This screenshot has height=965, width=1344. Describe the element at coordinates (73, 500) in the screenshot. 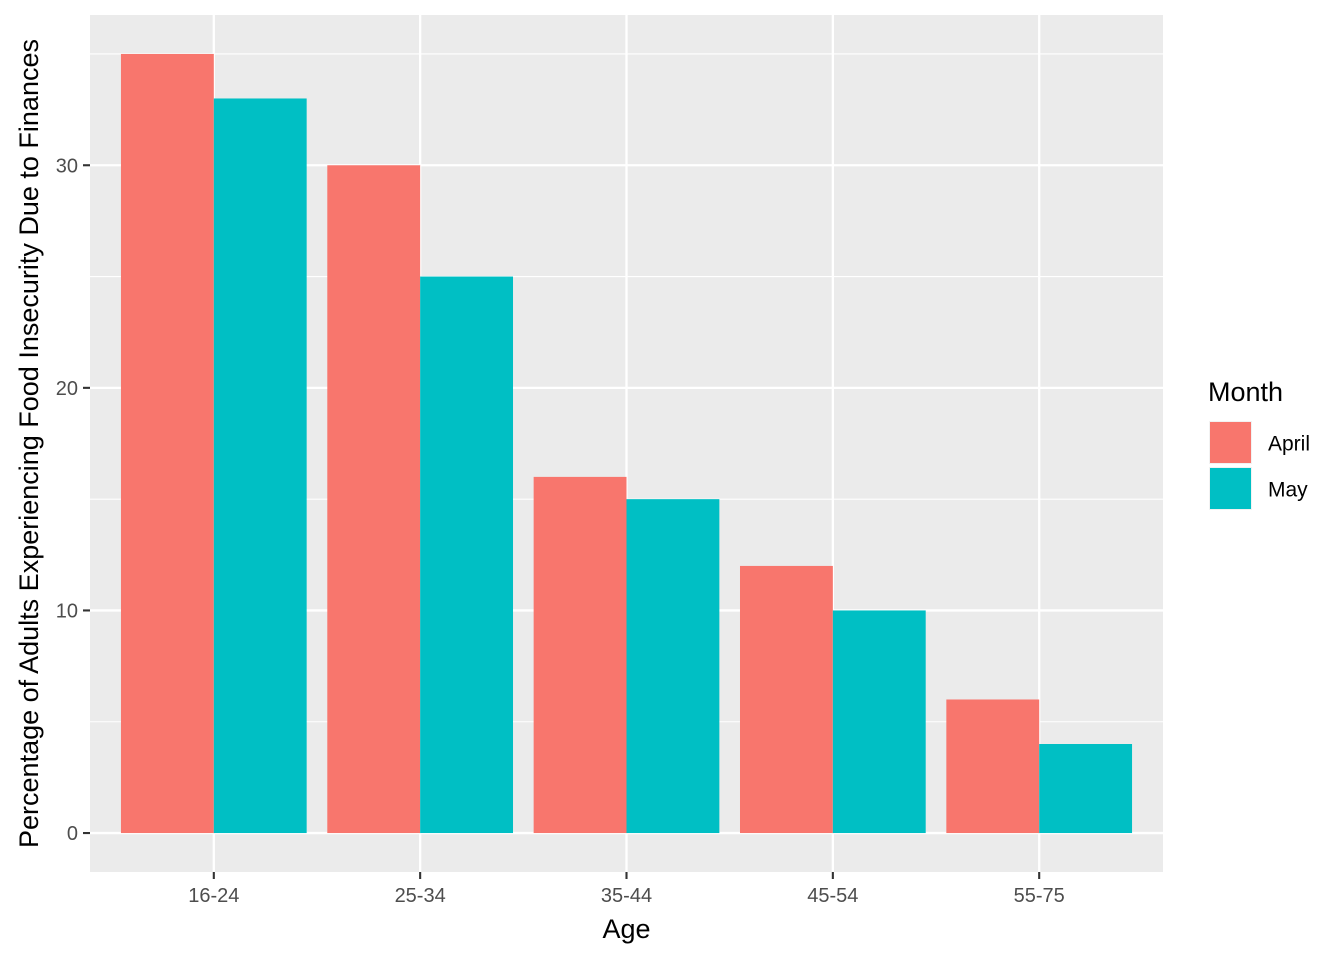

I see `y-axis: 0 10 20 30` at that location.